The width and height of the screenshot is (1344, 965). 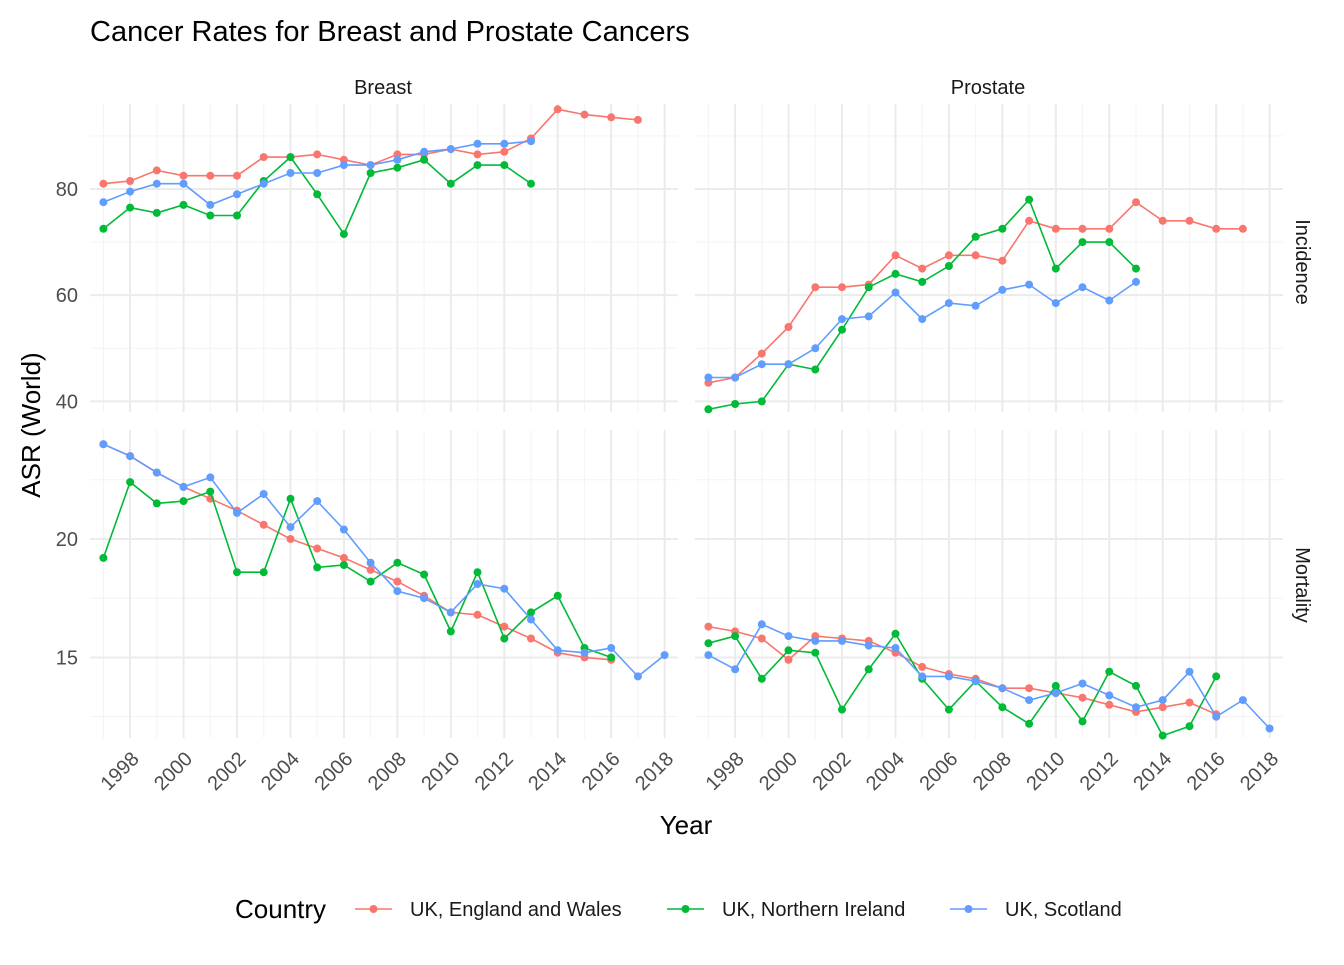 What do you see at coordinates (989, 259) in the screenshot?
I see `panel-prostate-incidence` at bounding box center [989, 259].